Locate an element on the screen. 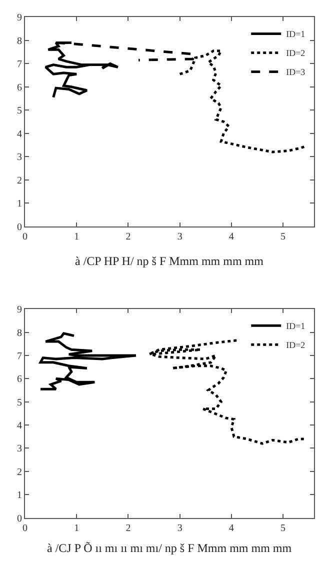 The height and width of the screenshot is (566, 323). line-series is located at coordinates (88, 361).